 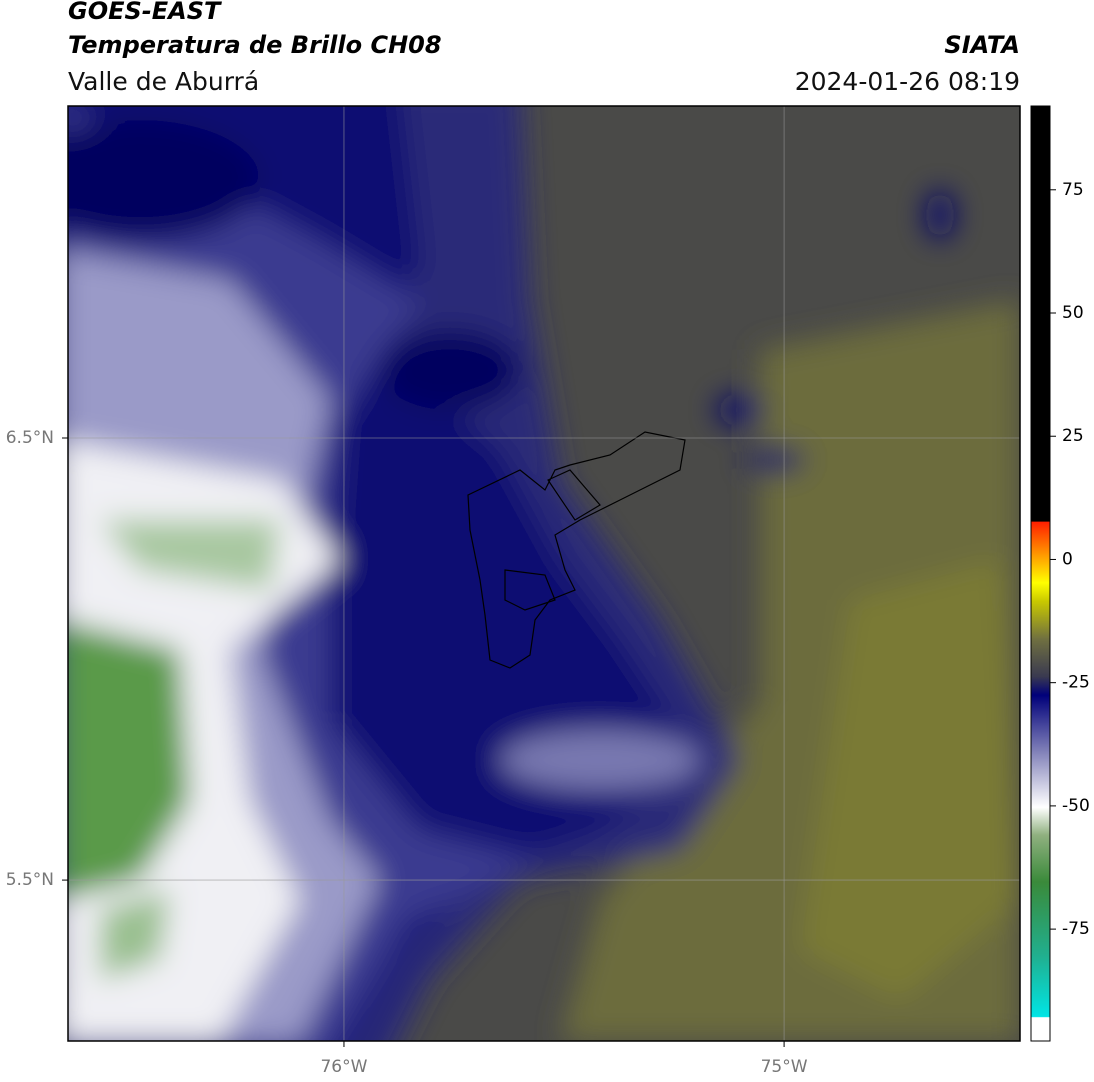 I want to click on y-tick-label: 5.5°N, so click(x=30, y=880).